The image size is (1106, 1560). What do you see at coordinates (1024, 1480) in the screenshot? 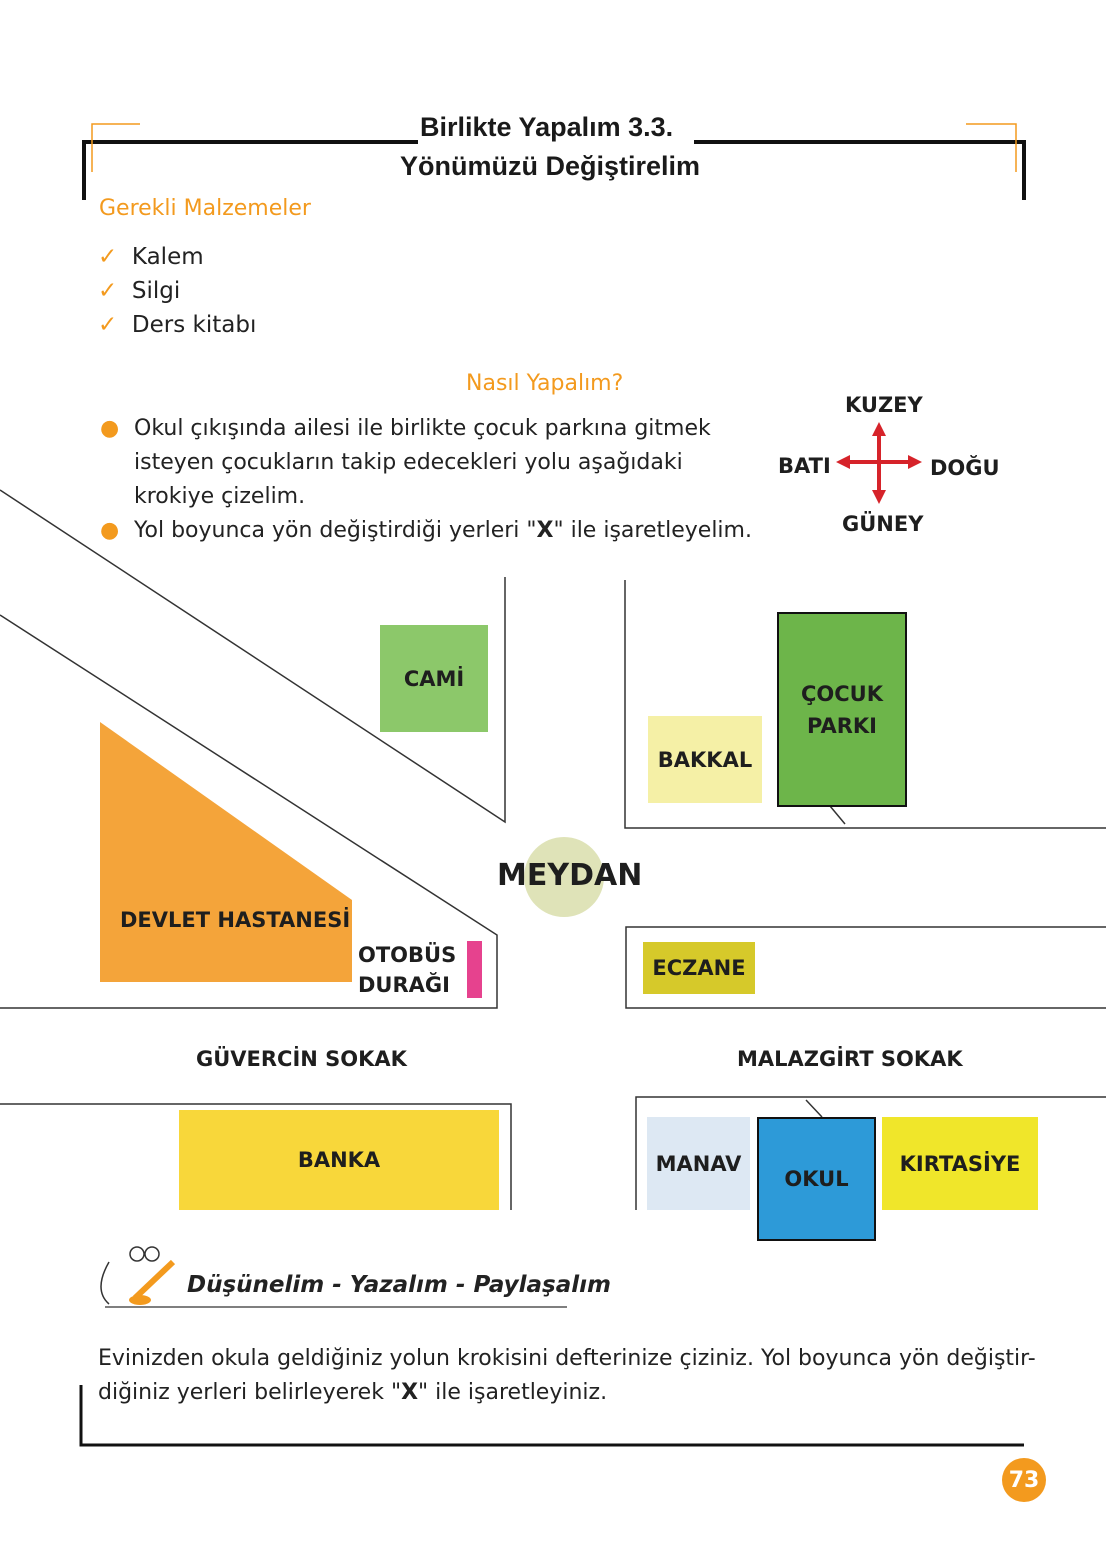
I see `page-number: 73` at bounding box center [1024, 1480].